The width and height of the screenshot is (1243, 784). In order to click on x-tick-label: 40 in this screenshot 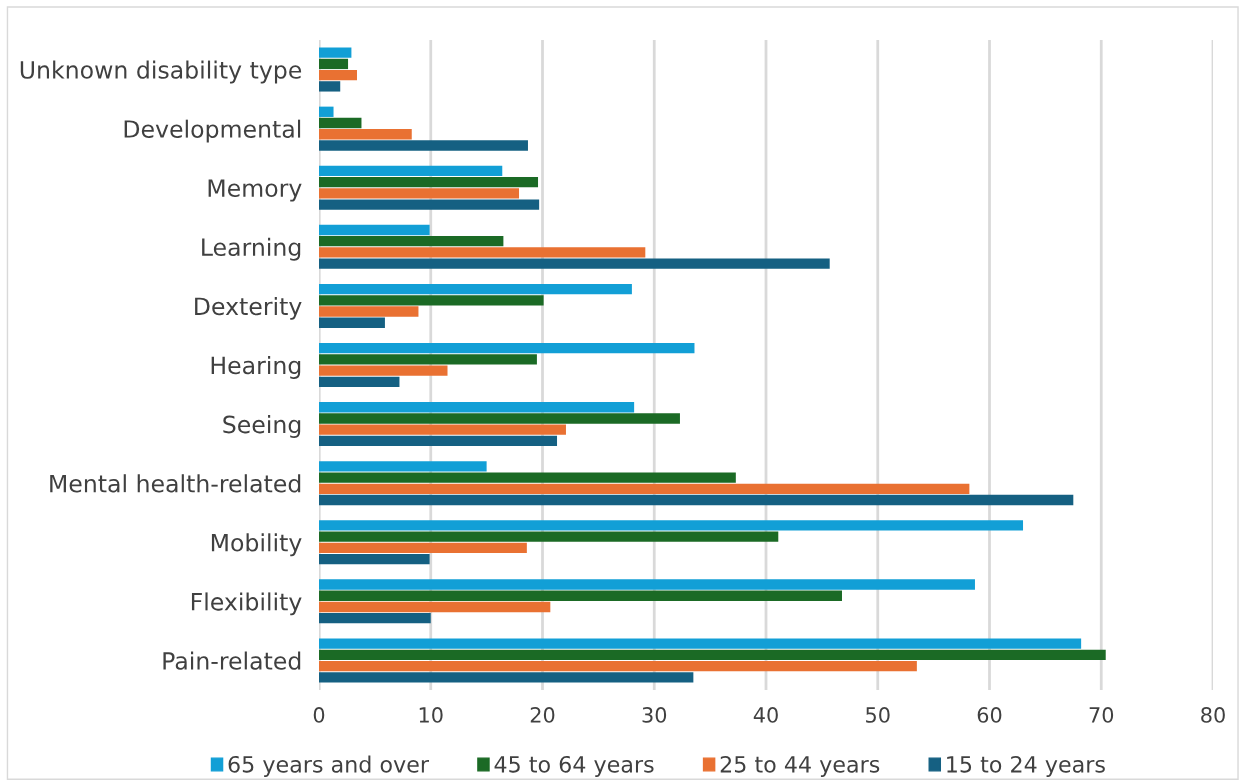, I will do `click(765, 715)`.